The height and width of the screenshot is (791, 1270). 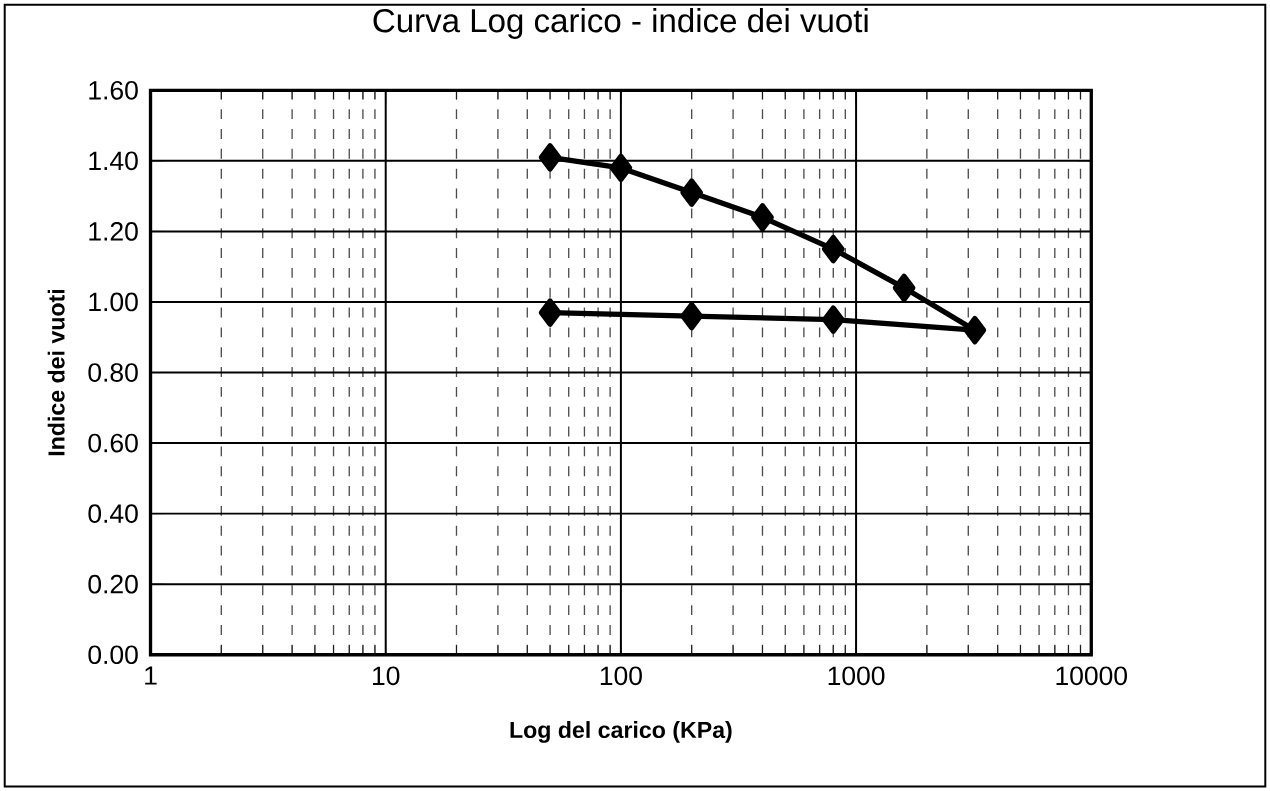 I want to click on y-tick-label: 1.40, so click(x=113, y=161).